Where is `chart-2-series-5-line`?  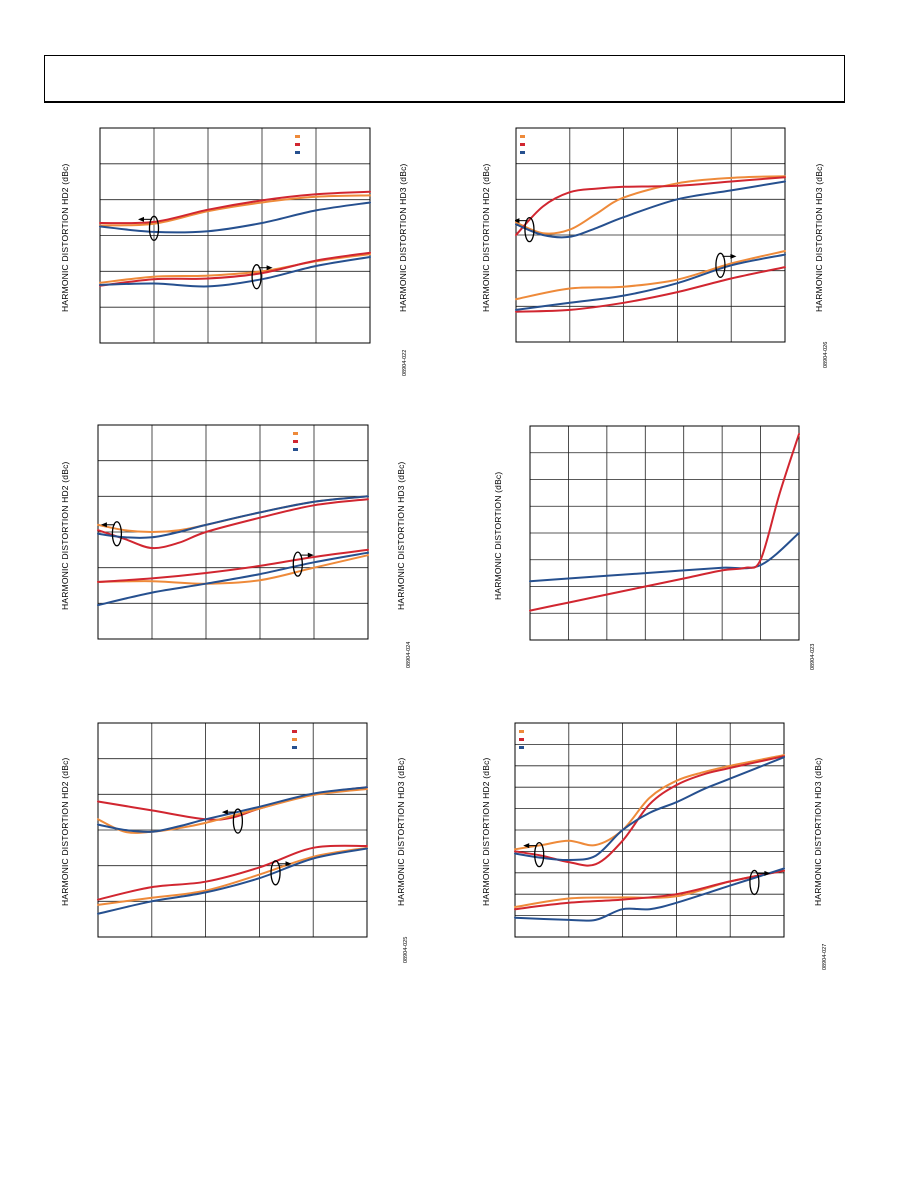
chart-2-series-5-line is located at coordinates (650, 289).